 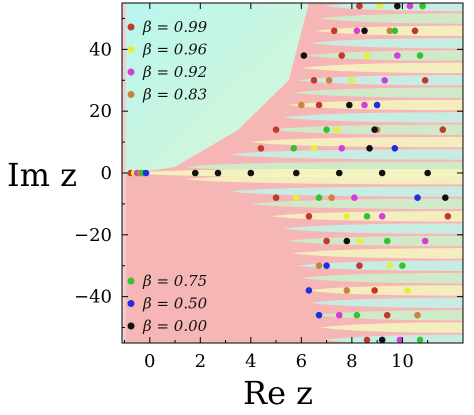 I want to click on legend-entry: β = 0.00, so click(x=167, y=326).